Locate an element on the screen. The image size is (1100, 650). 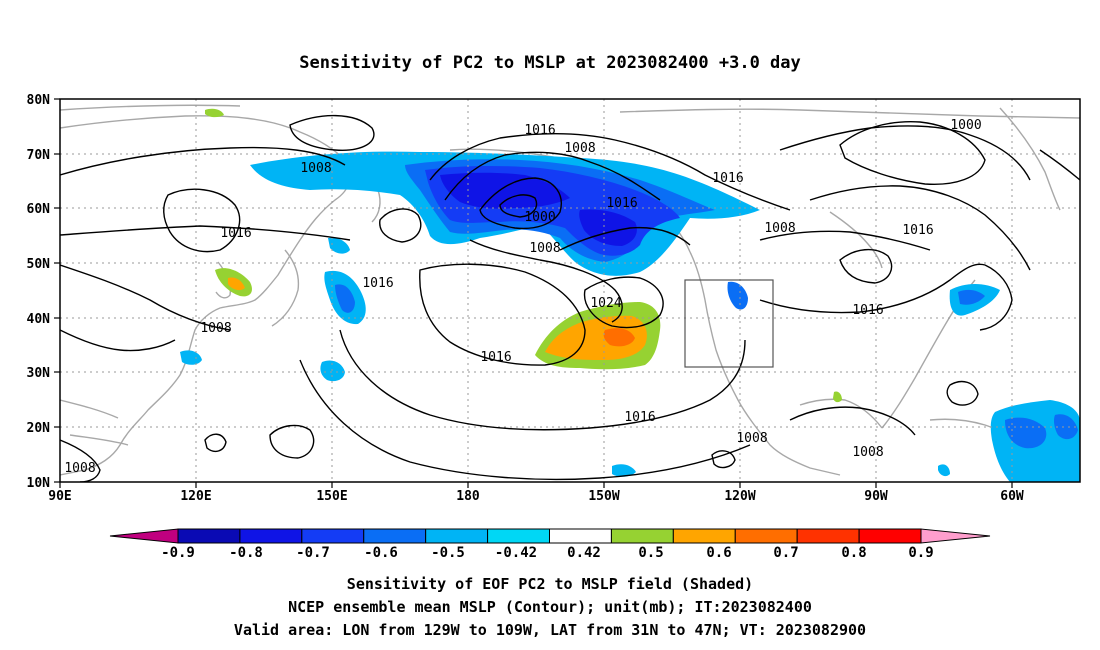
coastline-arctic is located at coordinates (570, 111).